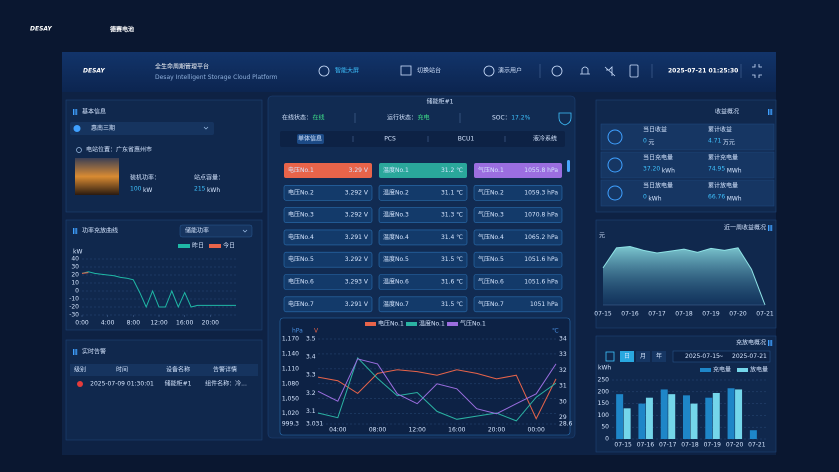 Image resolution: width=839 pixels, height=472 pixels. Describe the element at coordinates (311, 411) in the screenshot. I see `y-tick-label: 3.1` at that location.